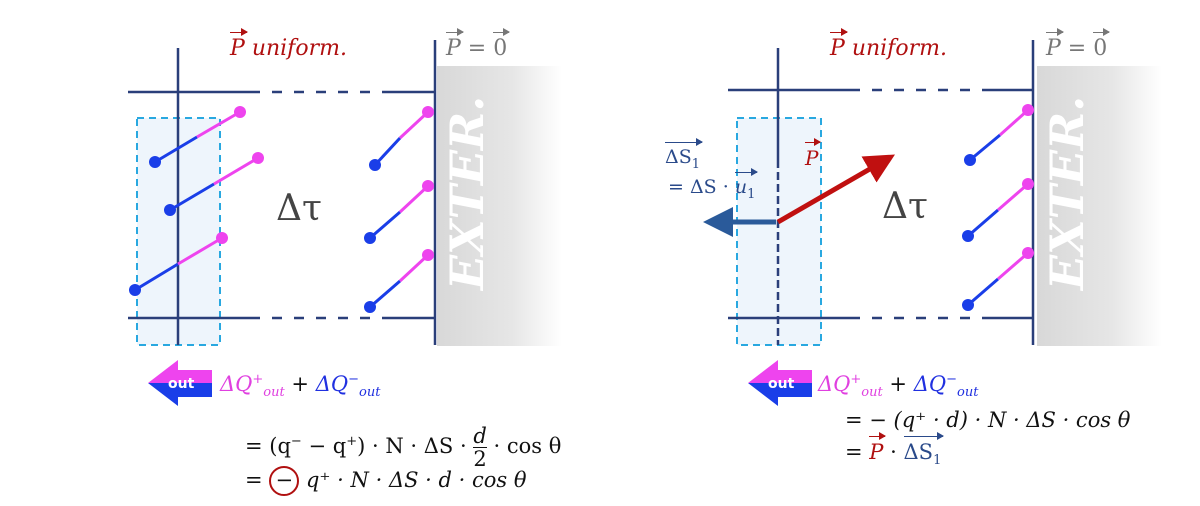  I want to click on equation-line-2: = − q⁺ · N · ΔS · d · cos θ, so click(385, 481).